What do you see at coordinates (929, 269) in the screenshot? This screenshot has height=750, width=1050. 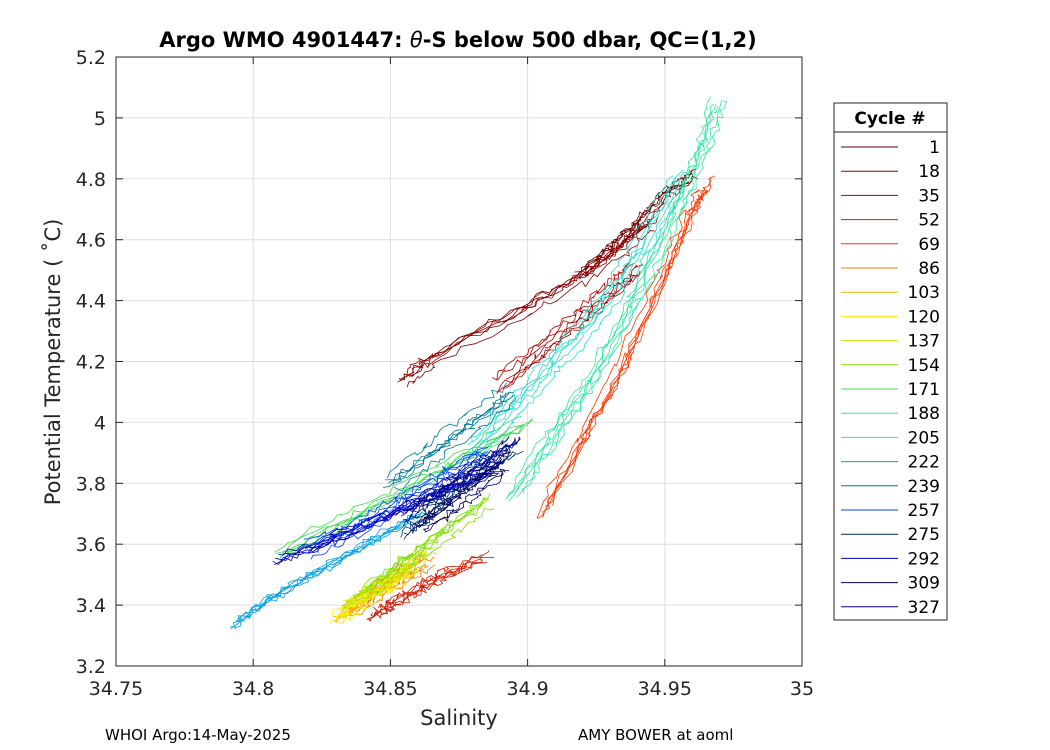 I see `legend-label-cycle-86: 86` at bounding box center [929, 269].